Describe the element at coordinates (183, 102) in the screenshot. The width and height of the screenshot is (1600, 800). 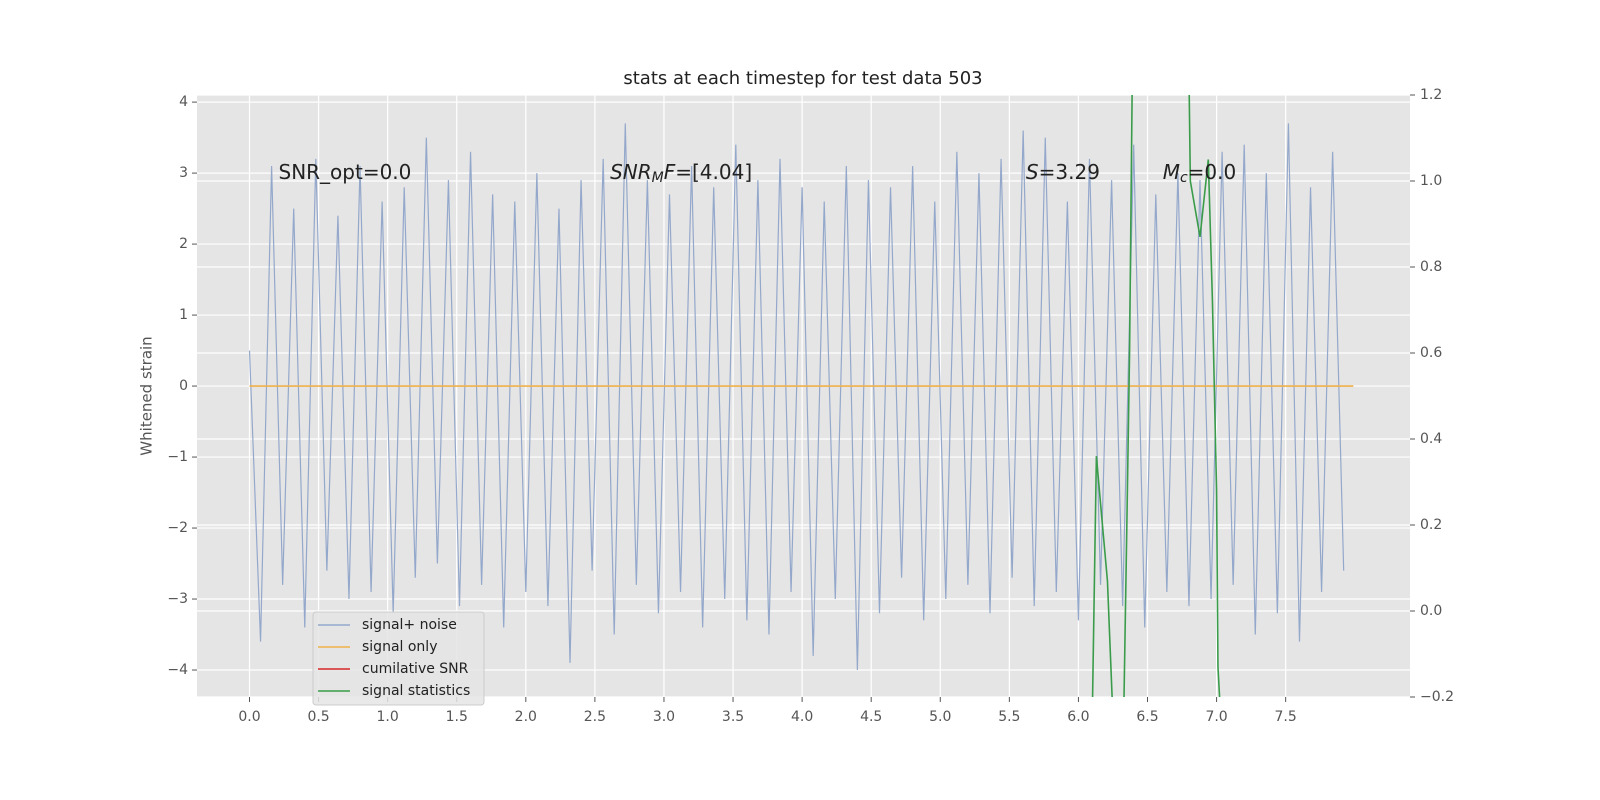
I see `y-tick-label: 4` at that location.